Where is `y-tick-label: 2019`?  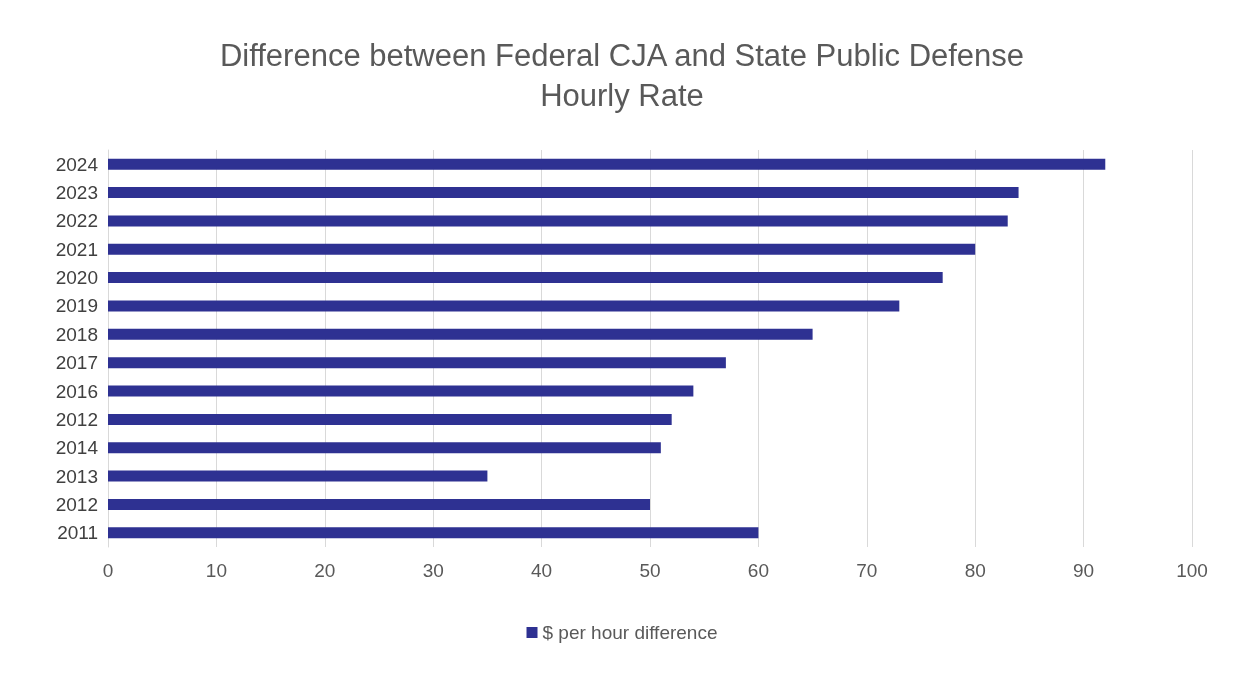
y-tick-label: 2019 is located at coordinates (76, 306).